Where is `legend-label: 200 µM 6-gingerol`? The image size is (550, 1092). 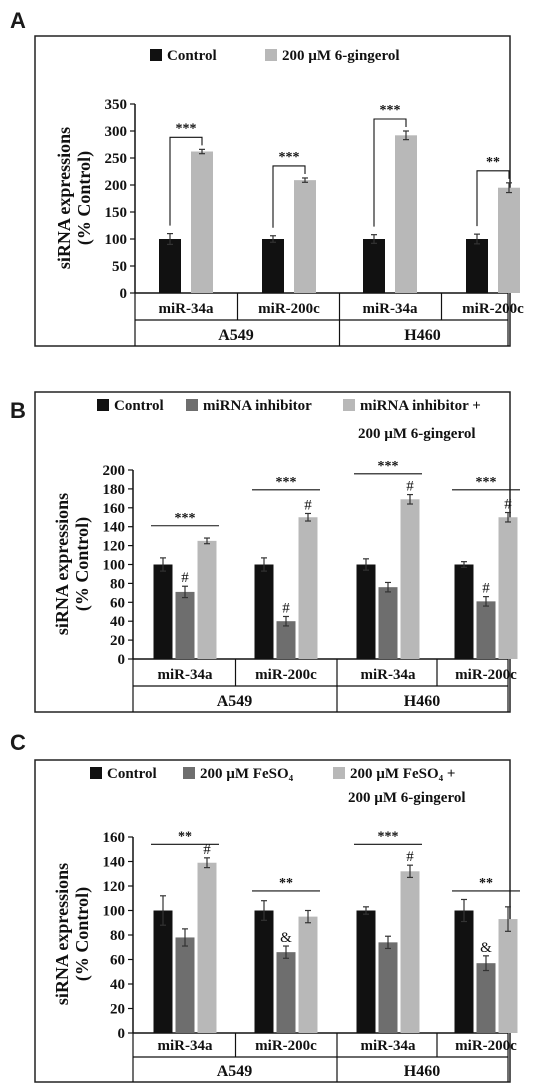 legend-label: 200 µM 6-gingerol is located at coordinates (341, 56).